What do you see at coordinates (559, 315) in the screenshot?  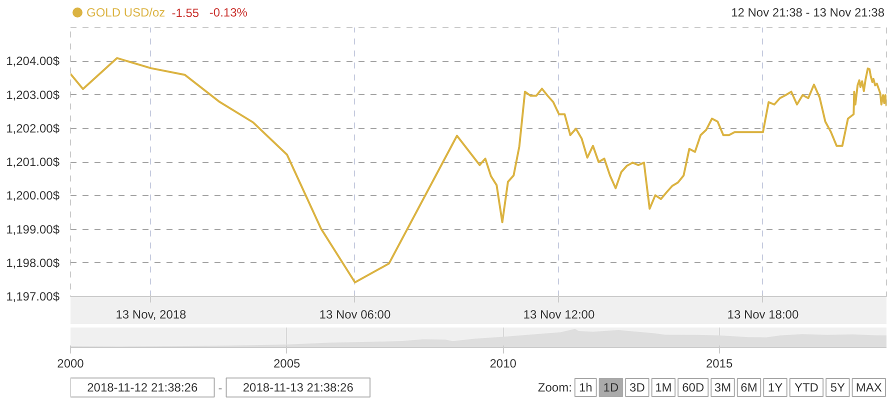 I see `x-tick-label: 13 Nov 12:00` at bounding box center [559, 315].